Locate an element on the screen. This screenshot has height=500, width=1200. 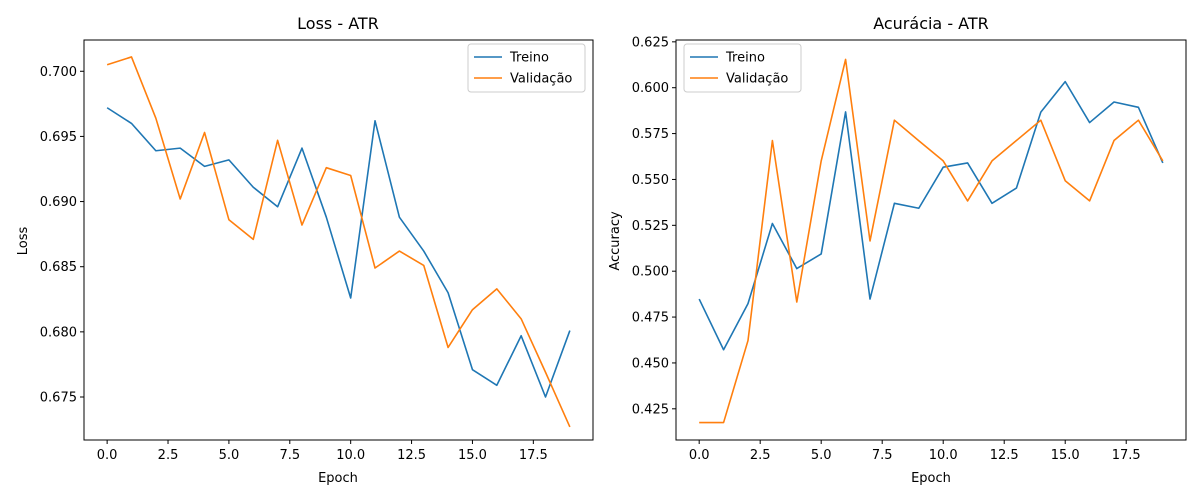
loss-x-tick-label: 17.5 is located at coordinates (533, 455).